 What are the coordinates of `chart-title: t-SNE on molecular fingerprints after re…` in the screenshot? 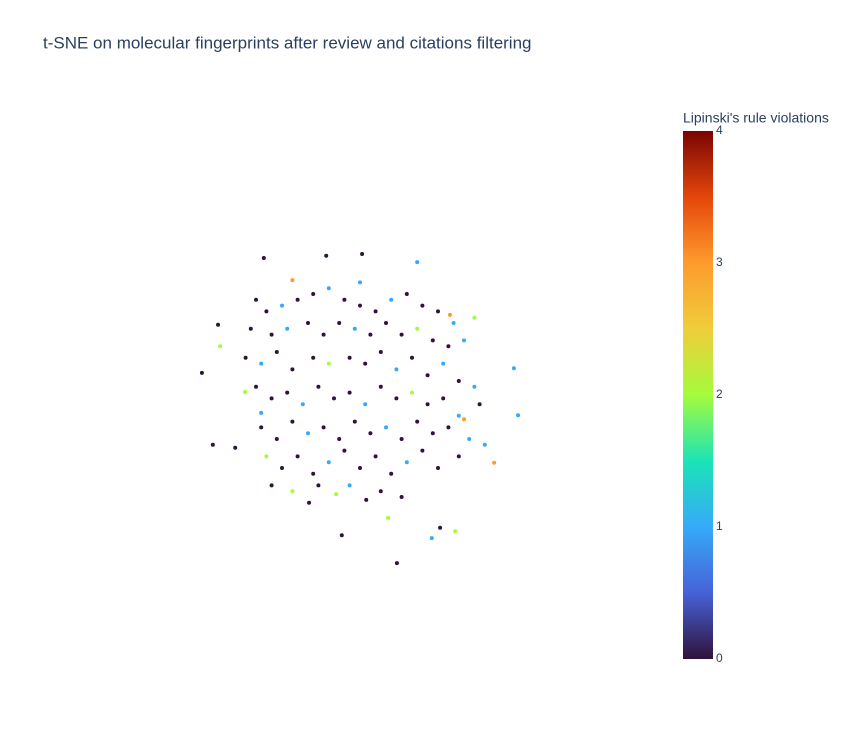 It's located at (287, 42).